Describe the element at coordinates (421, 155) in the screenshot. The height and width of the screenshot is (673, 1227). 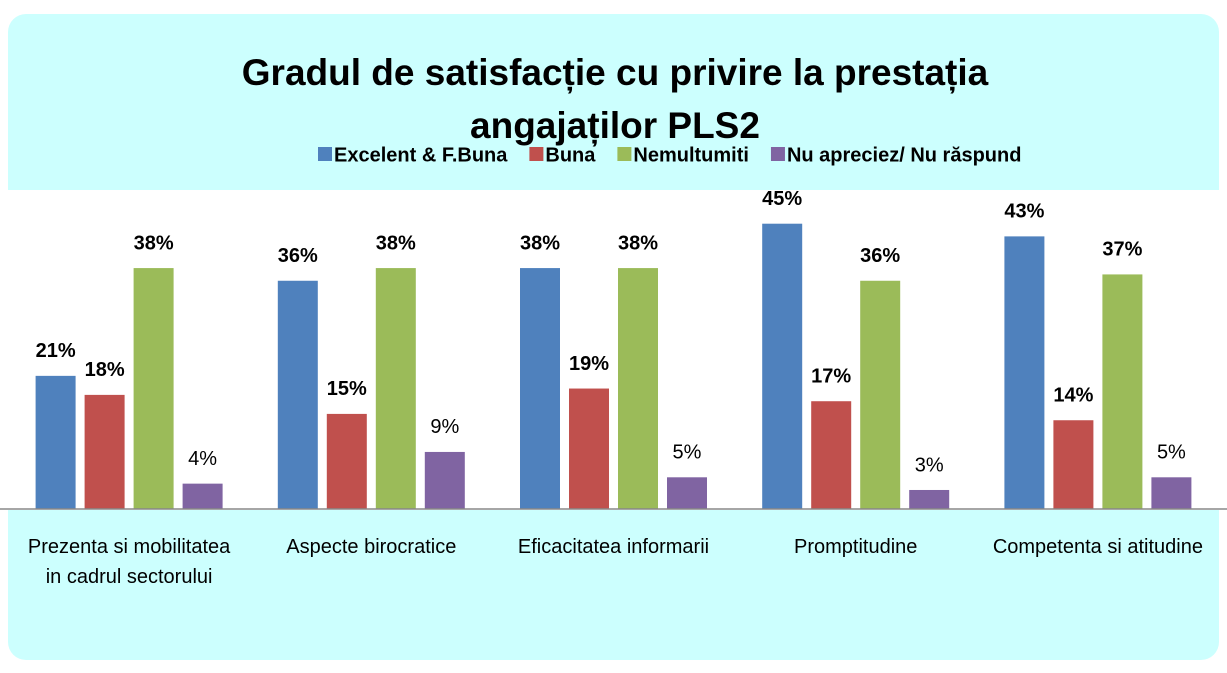
I see `legend-label: Excelent & F.Buna` at that location.